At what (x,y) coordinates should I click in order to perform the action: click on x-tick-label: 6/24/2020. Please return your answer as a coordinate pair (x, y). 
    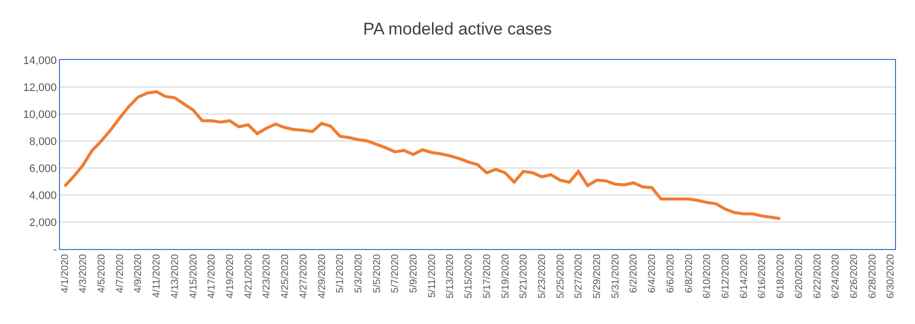
    Looking at the image, I should click on (836, 276).